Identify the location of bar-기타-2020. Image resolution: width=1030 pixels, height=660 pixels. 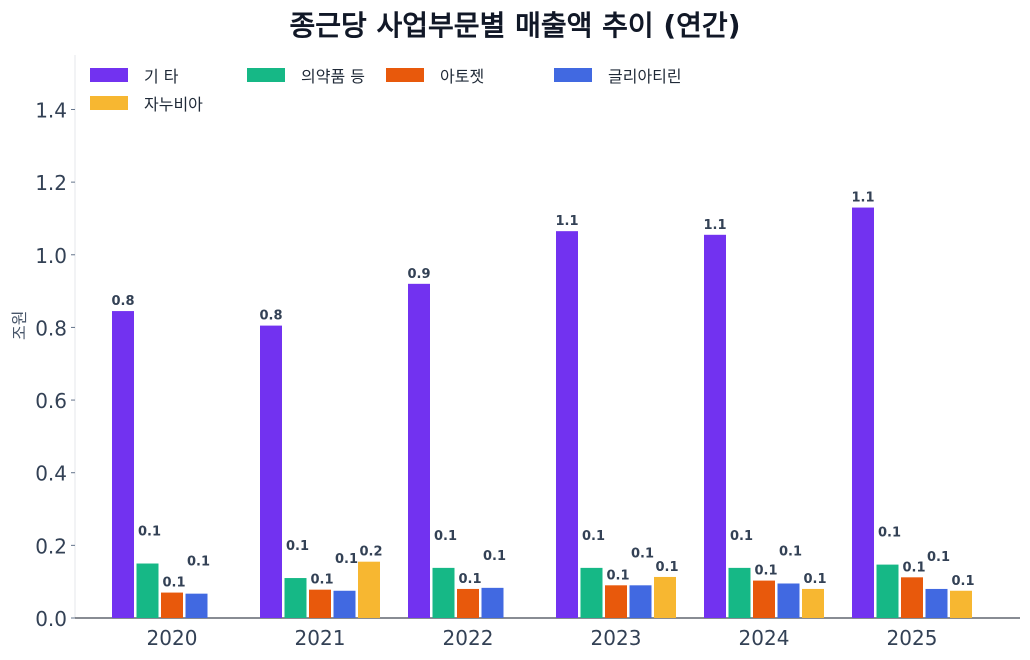
(123, 464).